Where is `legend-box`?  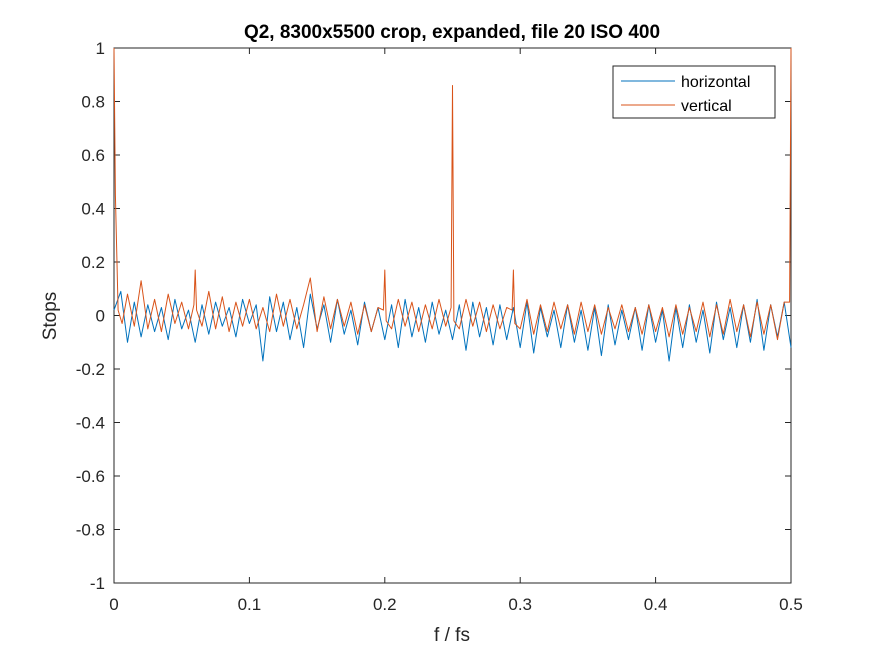 legend-box is located at coordinates (694, 92).